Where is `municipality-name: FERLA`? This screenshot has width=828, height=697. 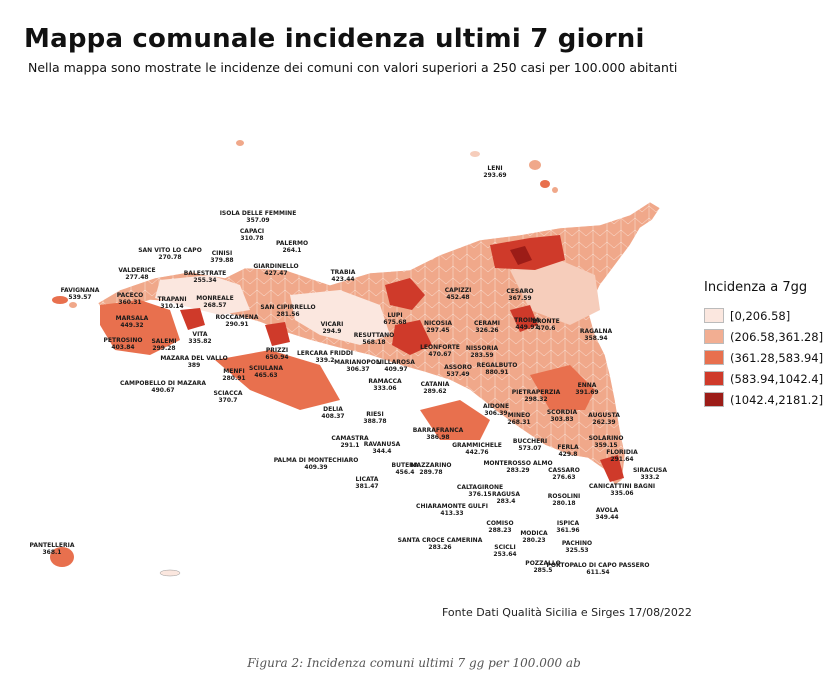
municipality-name: FERLA is located at coordinates (568, 447).